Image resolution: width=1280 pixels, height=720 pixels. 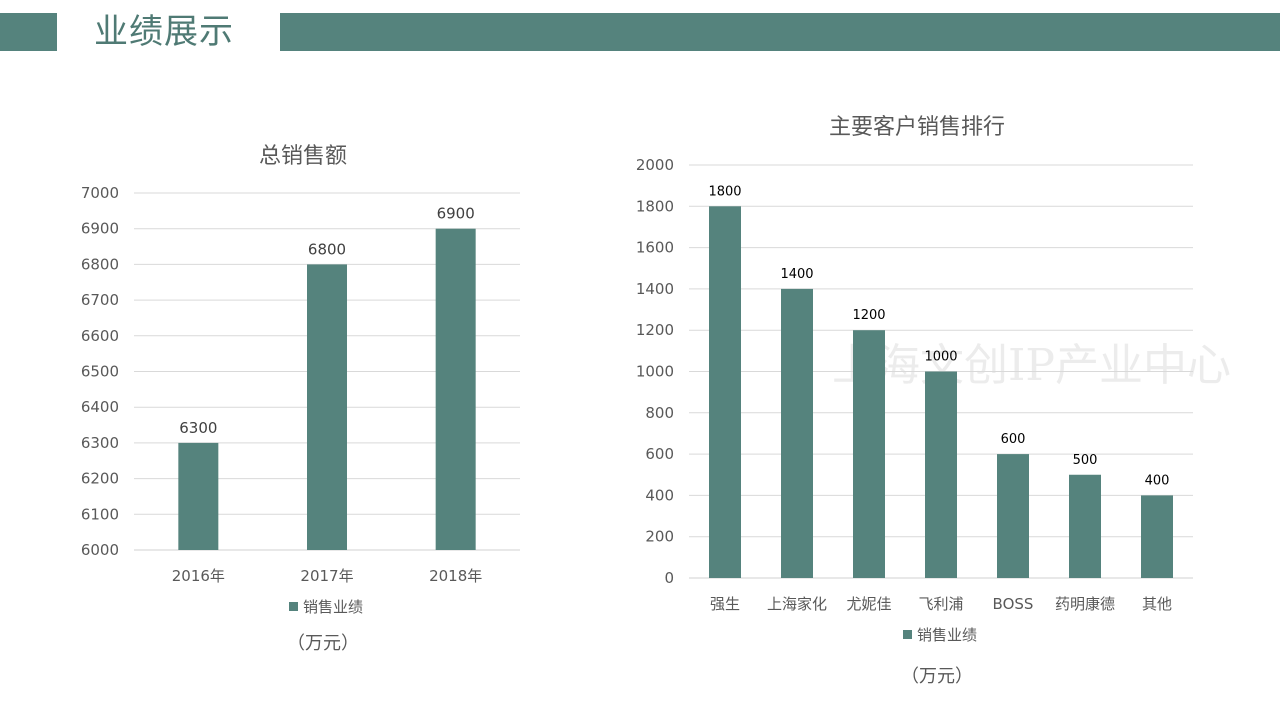 What do you see at coordinates (669, 578) in the screenshot?
I see `y-tick-label: 0` at bounding box center [669, 578].